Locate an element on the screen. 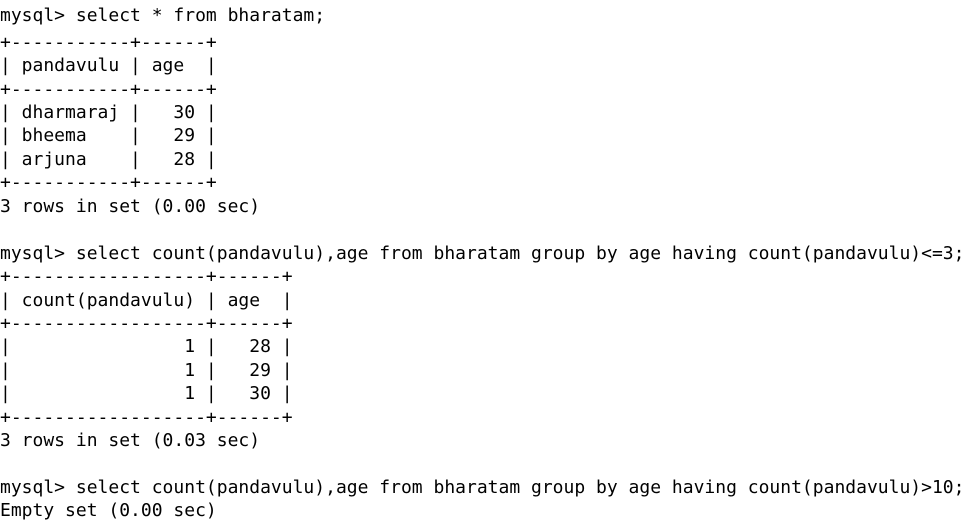 Image resolution: width=975 pixels, height=526 pixels. table-2-row: | 1 | 29 | is located at coordinates (146, 370).